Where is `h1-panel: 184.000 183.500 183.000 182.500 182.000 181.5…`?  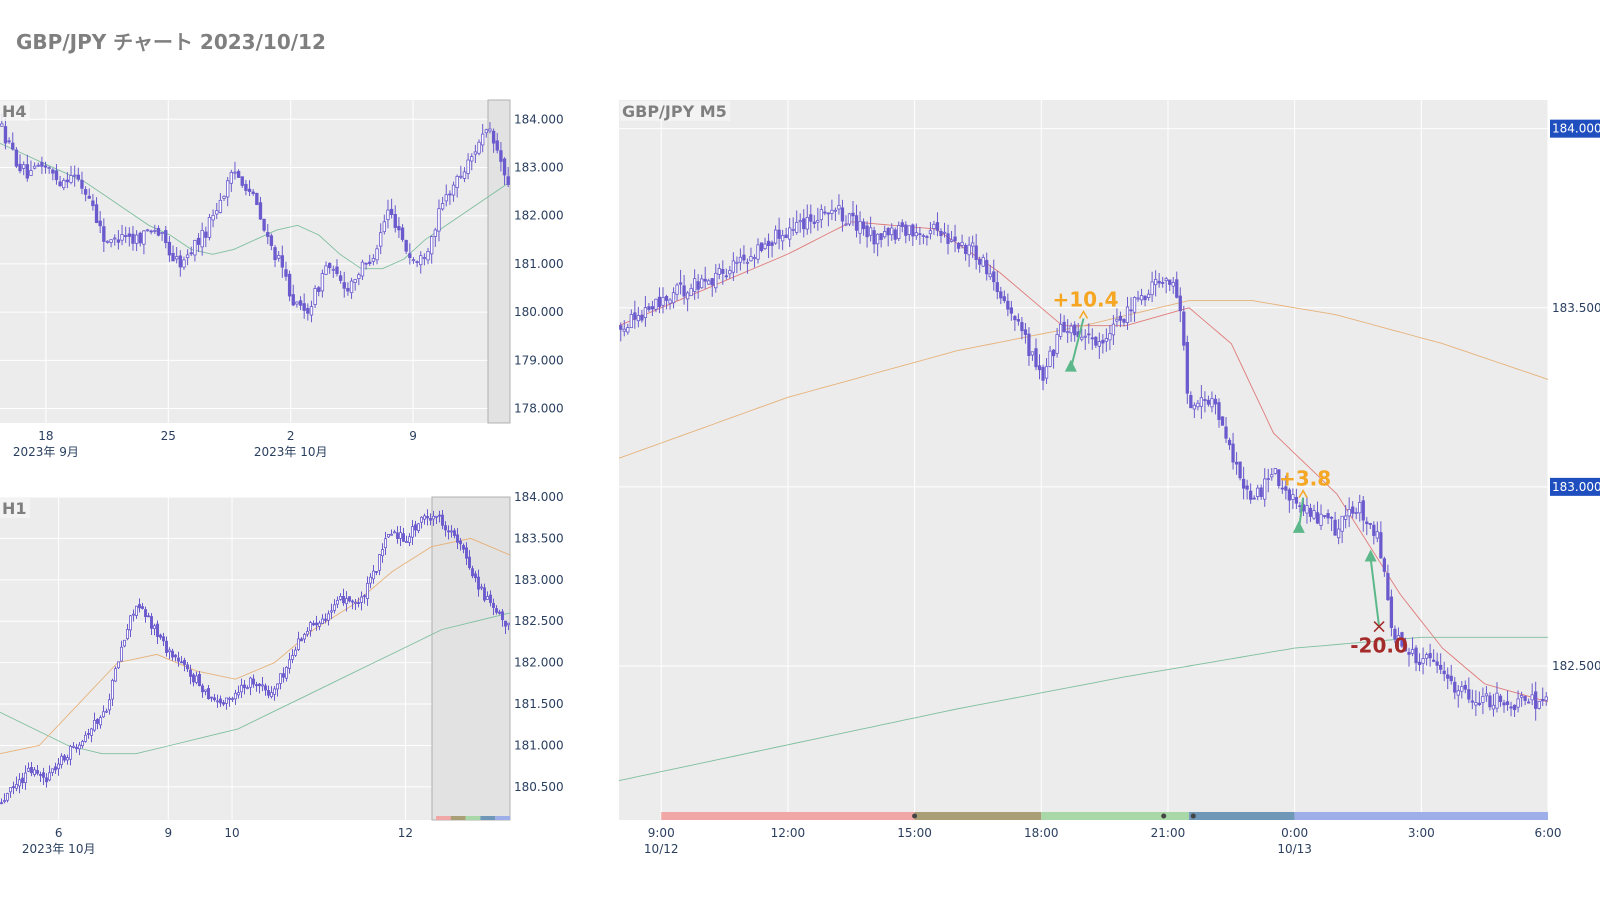
h1-panel: 184.000 183.500 183.000 182.500 182.000 181.5… is located at coordinates (282, 673).